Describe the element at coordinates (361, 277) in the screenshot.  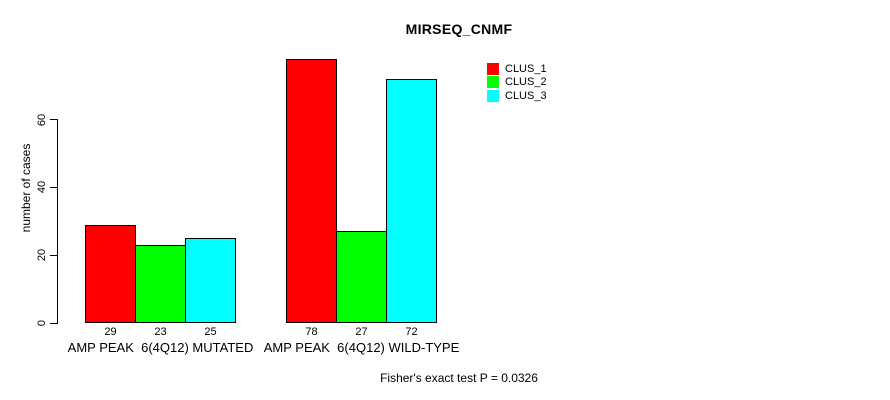
I see `bar-clus-2-wild-type` at that location.